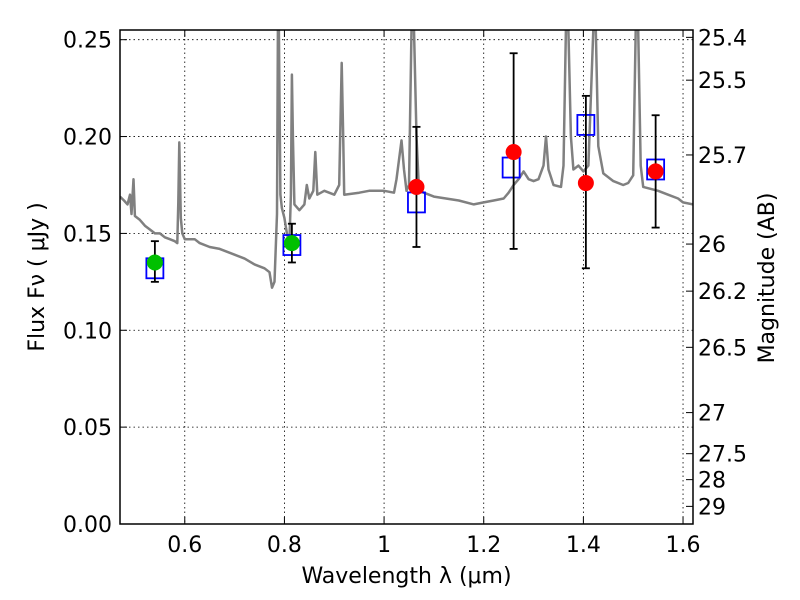 The image size is (800, 600). I want to click on y-tick-label: 0.00, so click(87, 525).